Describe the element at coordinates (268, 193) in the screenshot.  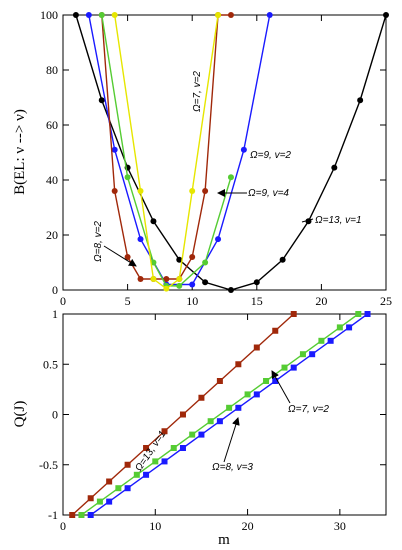
I see `annotation-omega9-v4: Ω=9, v=4` at that location.